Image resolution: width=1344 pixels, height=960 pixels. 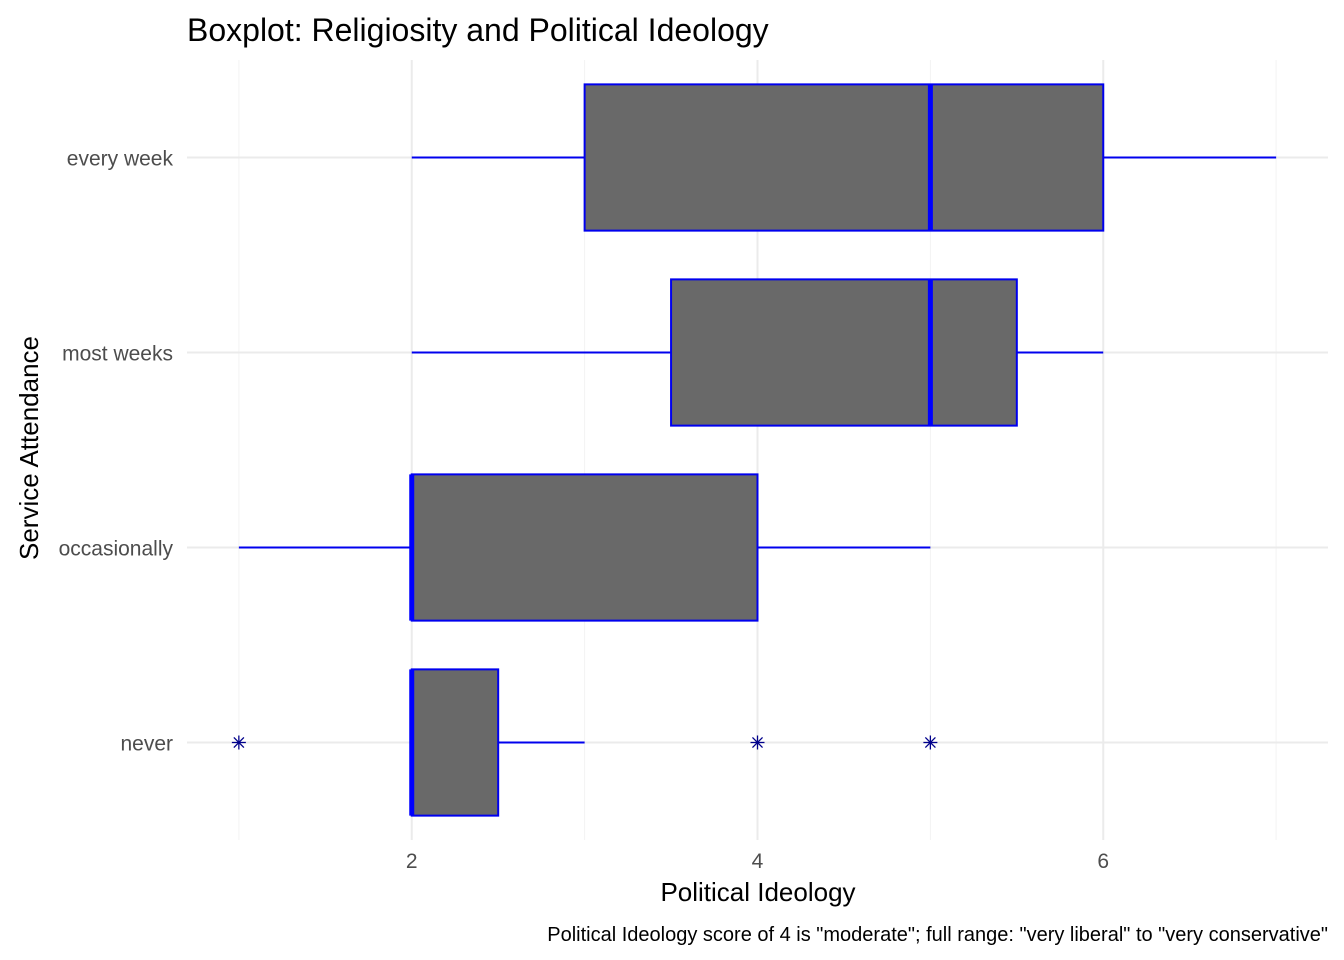 I want to click on box-every-week, so click(x=844, y=157).